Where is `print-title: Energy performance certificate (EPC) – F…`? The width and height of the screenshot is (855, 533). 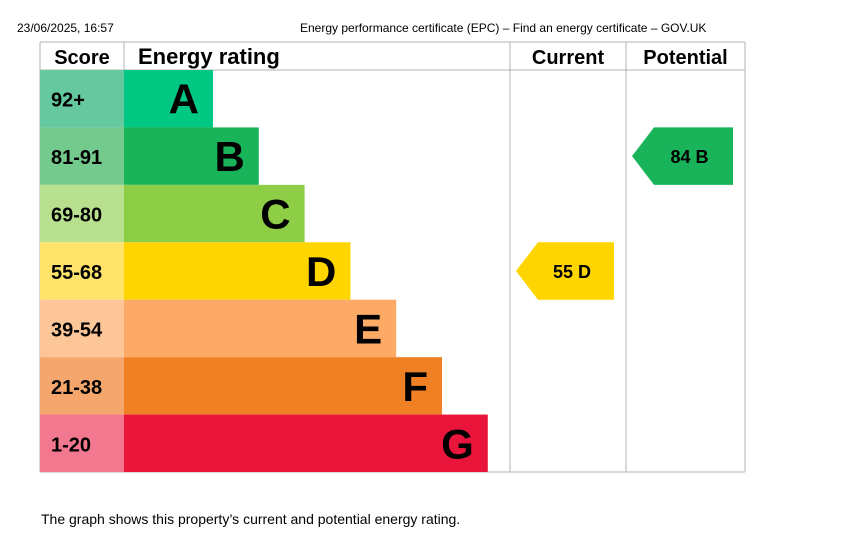 print-title: Energy performance certificate (EPC) – F… is located at coordinates (503, 28).